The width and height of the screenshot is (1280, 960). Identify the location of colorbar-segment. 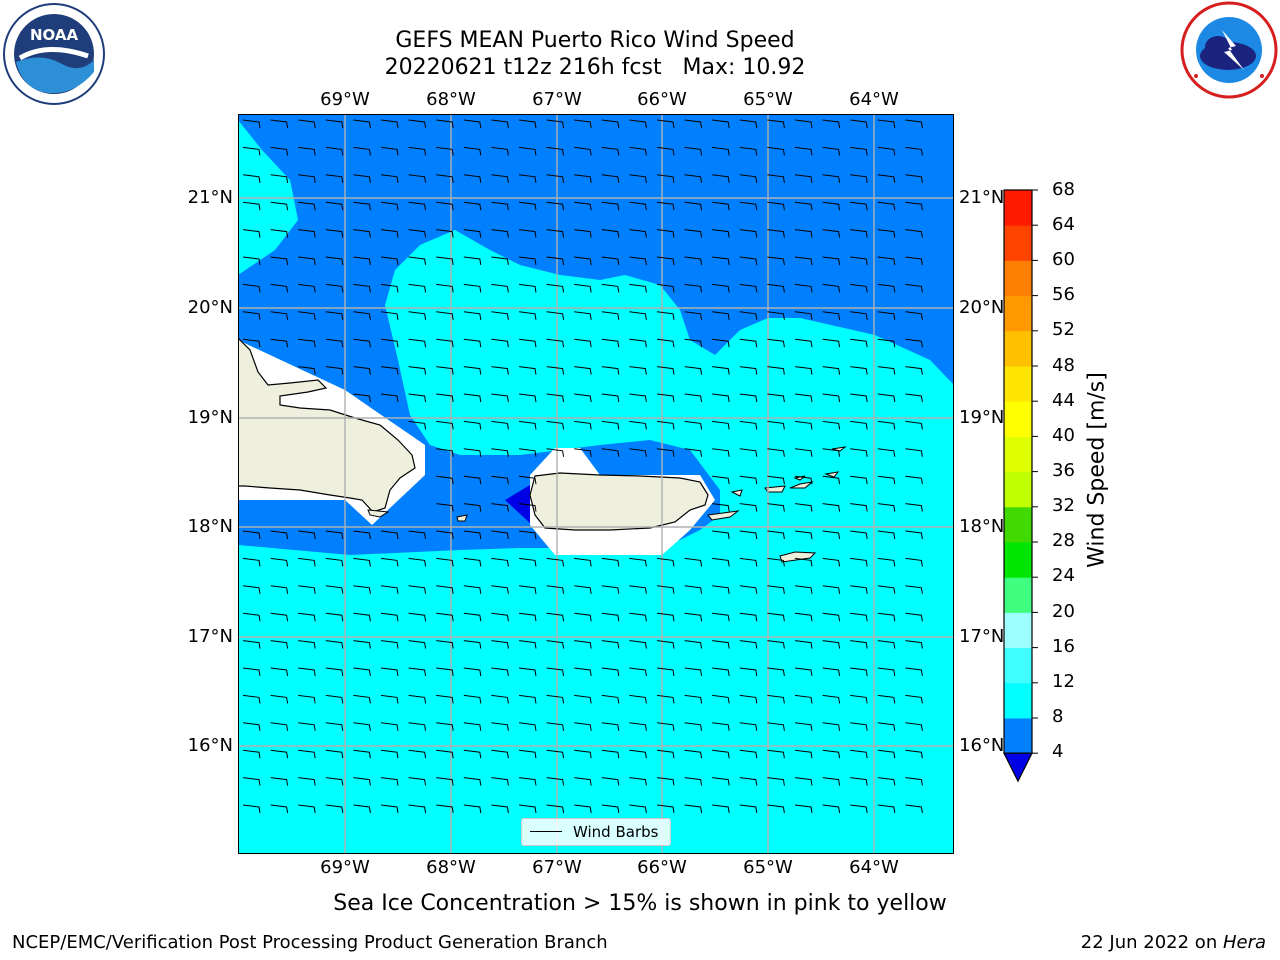
(1018, 278).